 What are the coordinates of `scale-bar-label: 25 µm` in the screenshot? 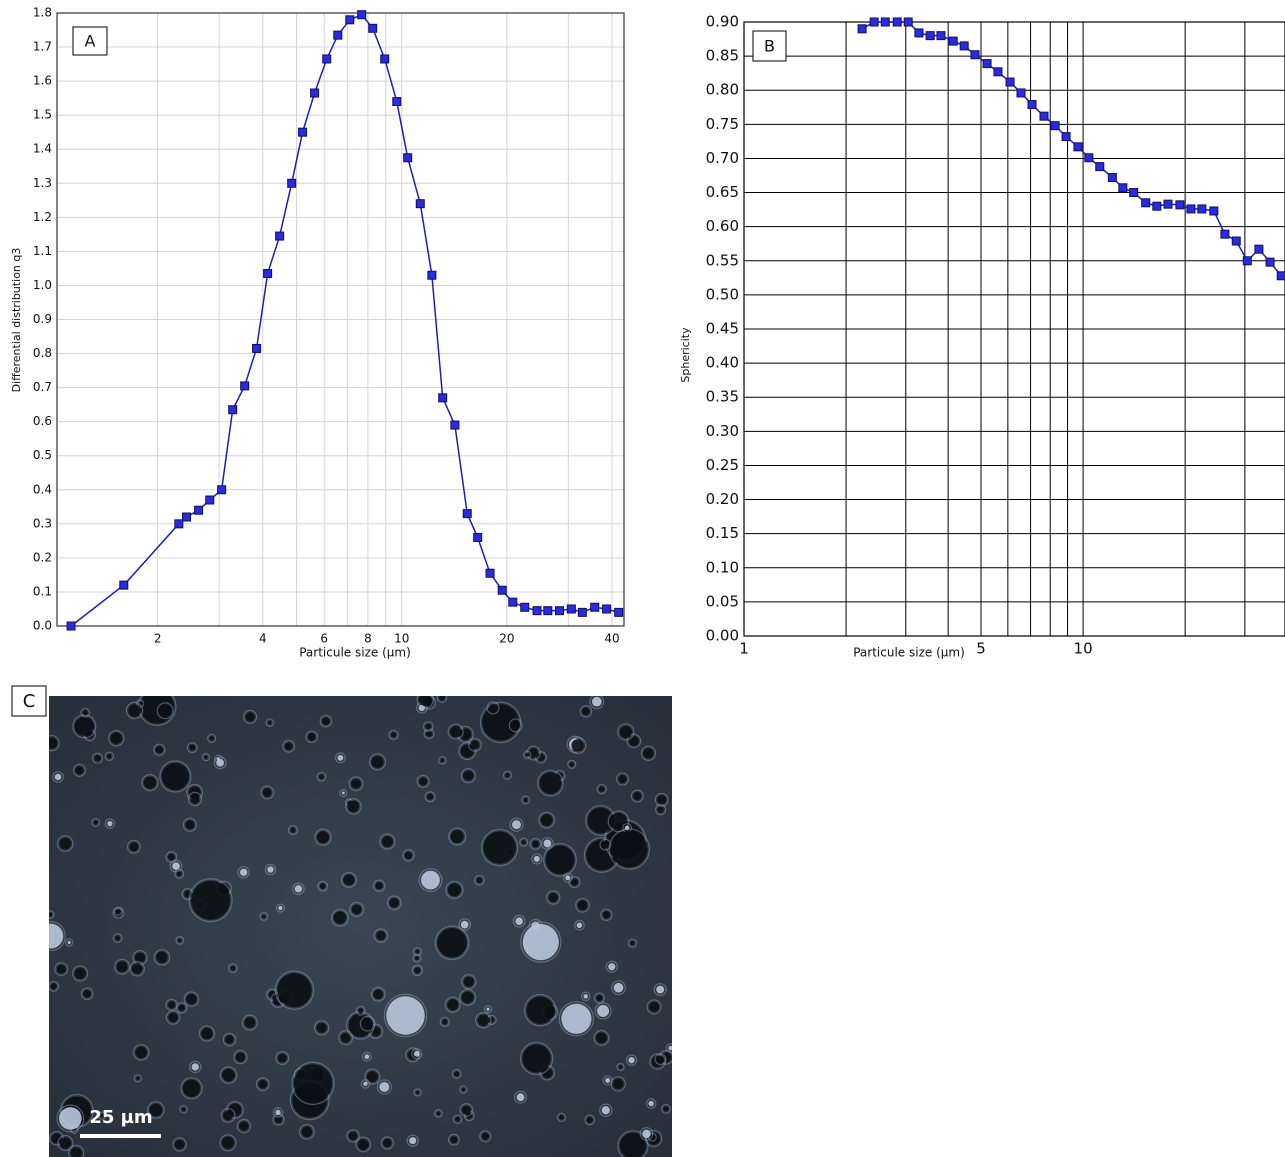 It's located at (120, 1117).